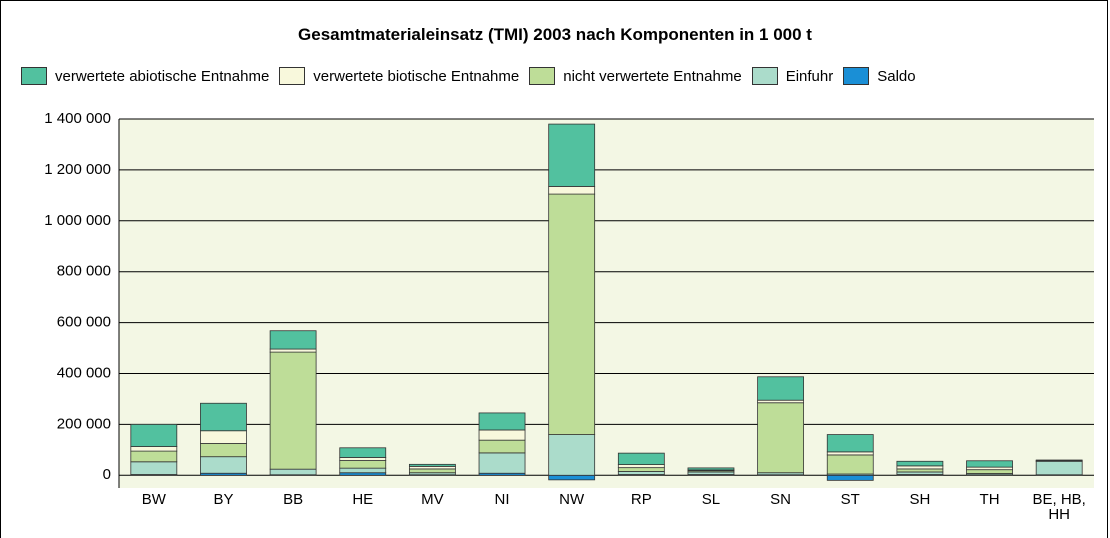 This screenshot has height=538, width=1110. What do you see at coordinates (84, 423) in the screenshot?
I see `y-tick-label: 200 000` at bounding box center [84, 423].